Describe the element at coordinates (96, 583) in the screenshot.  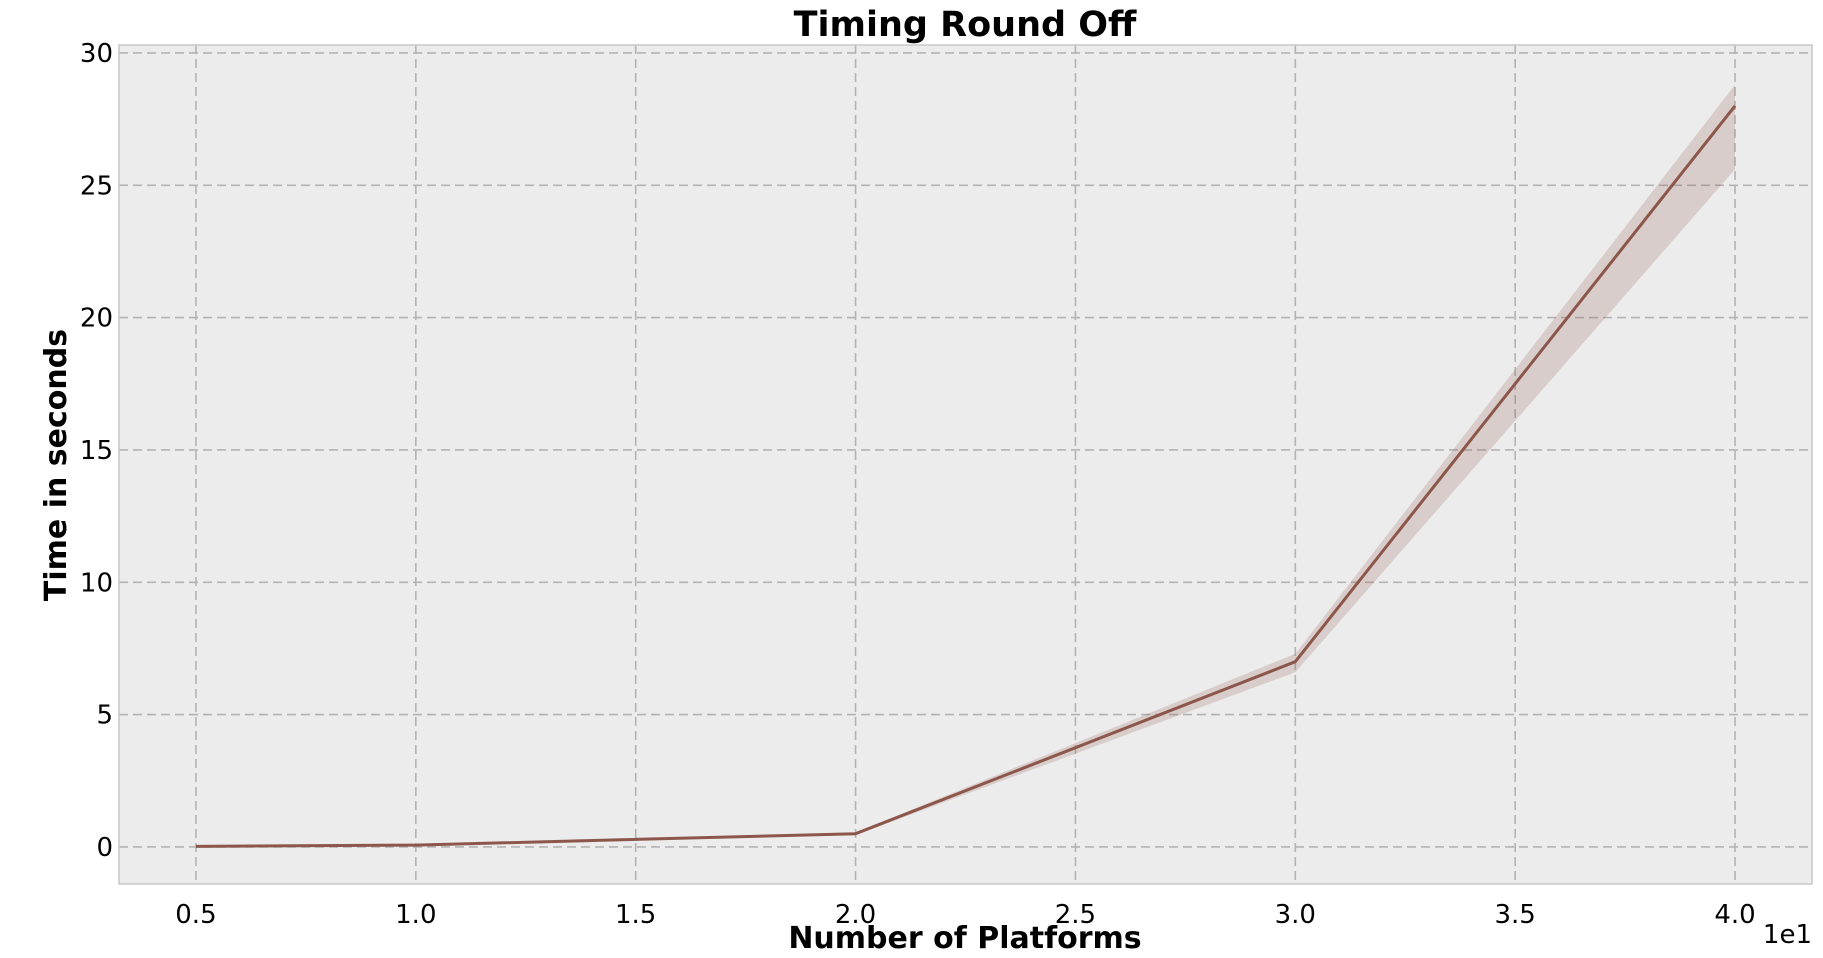
I see `y-tick-label: 10` at that location.